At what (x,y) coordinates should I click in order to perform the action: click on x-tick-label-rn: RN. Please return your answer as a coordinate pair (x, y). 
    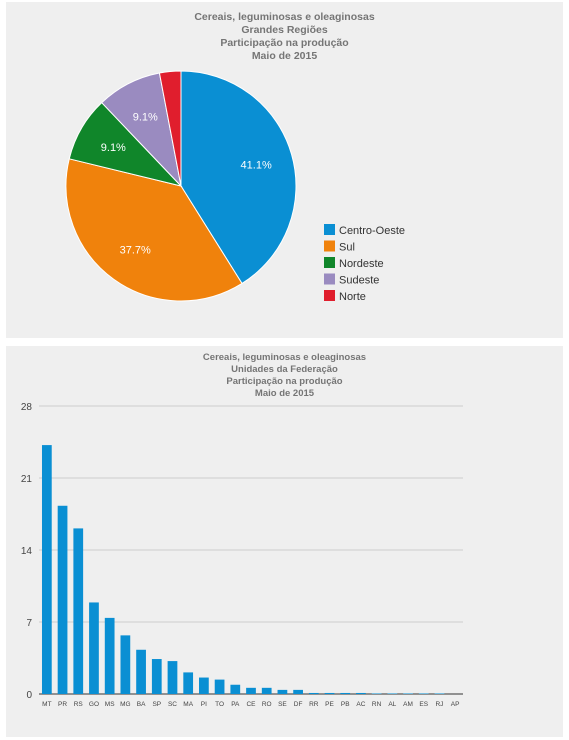
    Looking at the image, I should click on (377, 704).